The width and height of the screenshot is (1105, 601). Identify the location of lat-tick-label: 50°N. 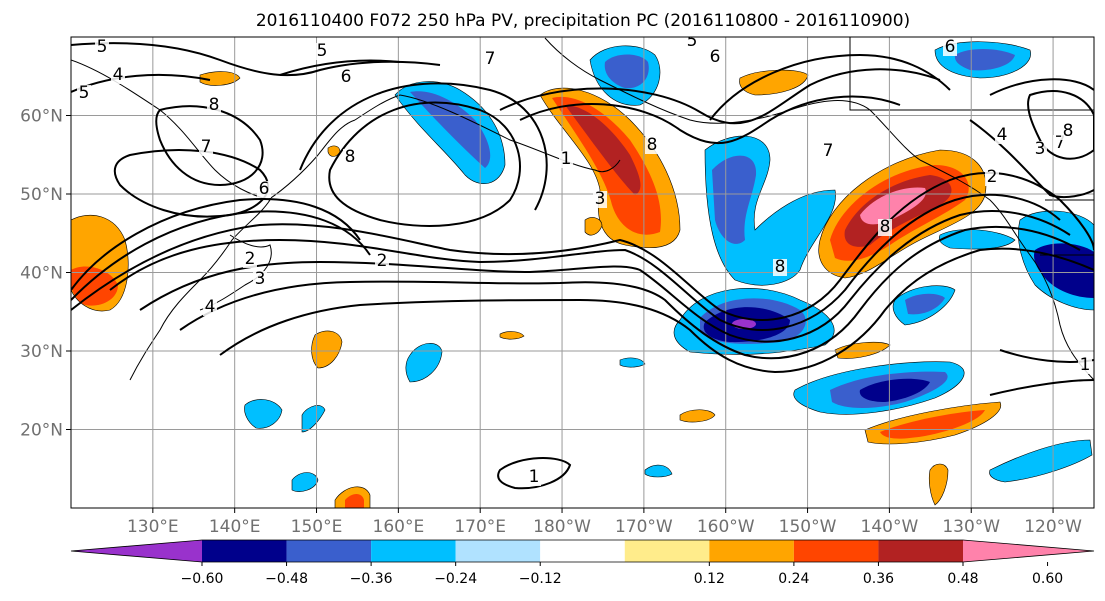
(41, 195).